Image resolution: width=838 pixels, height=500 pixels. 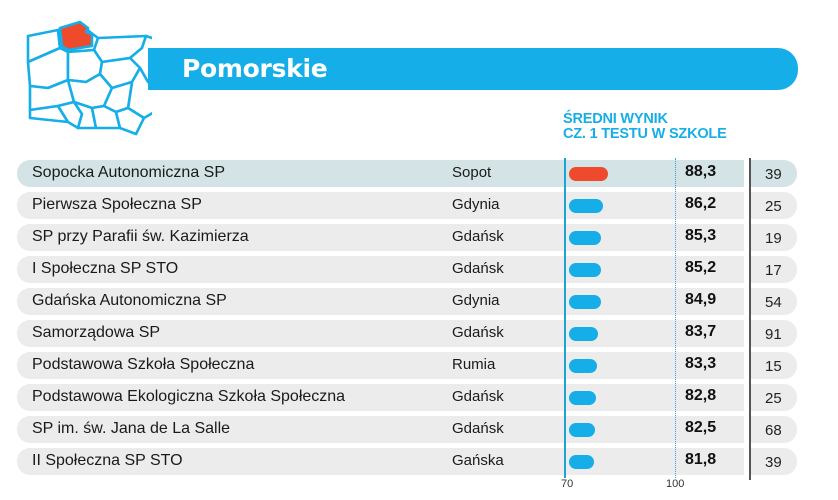 I want to click on title-bar: Pomorskie, so click(x=473, y=69).